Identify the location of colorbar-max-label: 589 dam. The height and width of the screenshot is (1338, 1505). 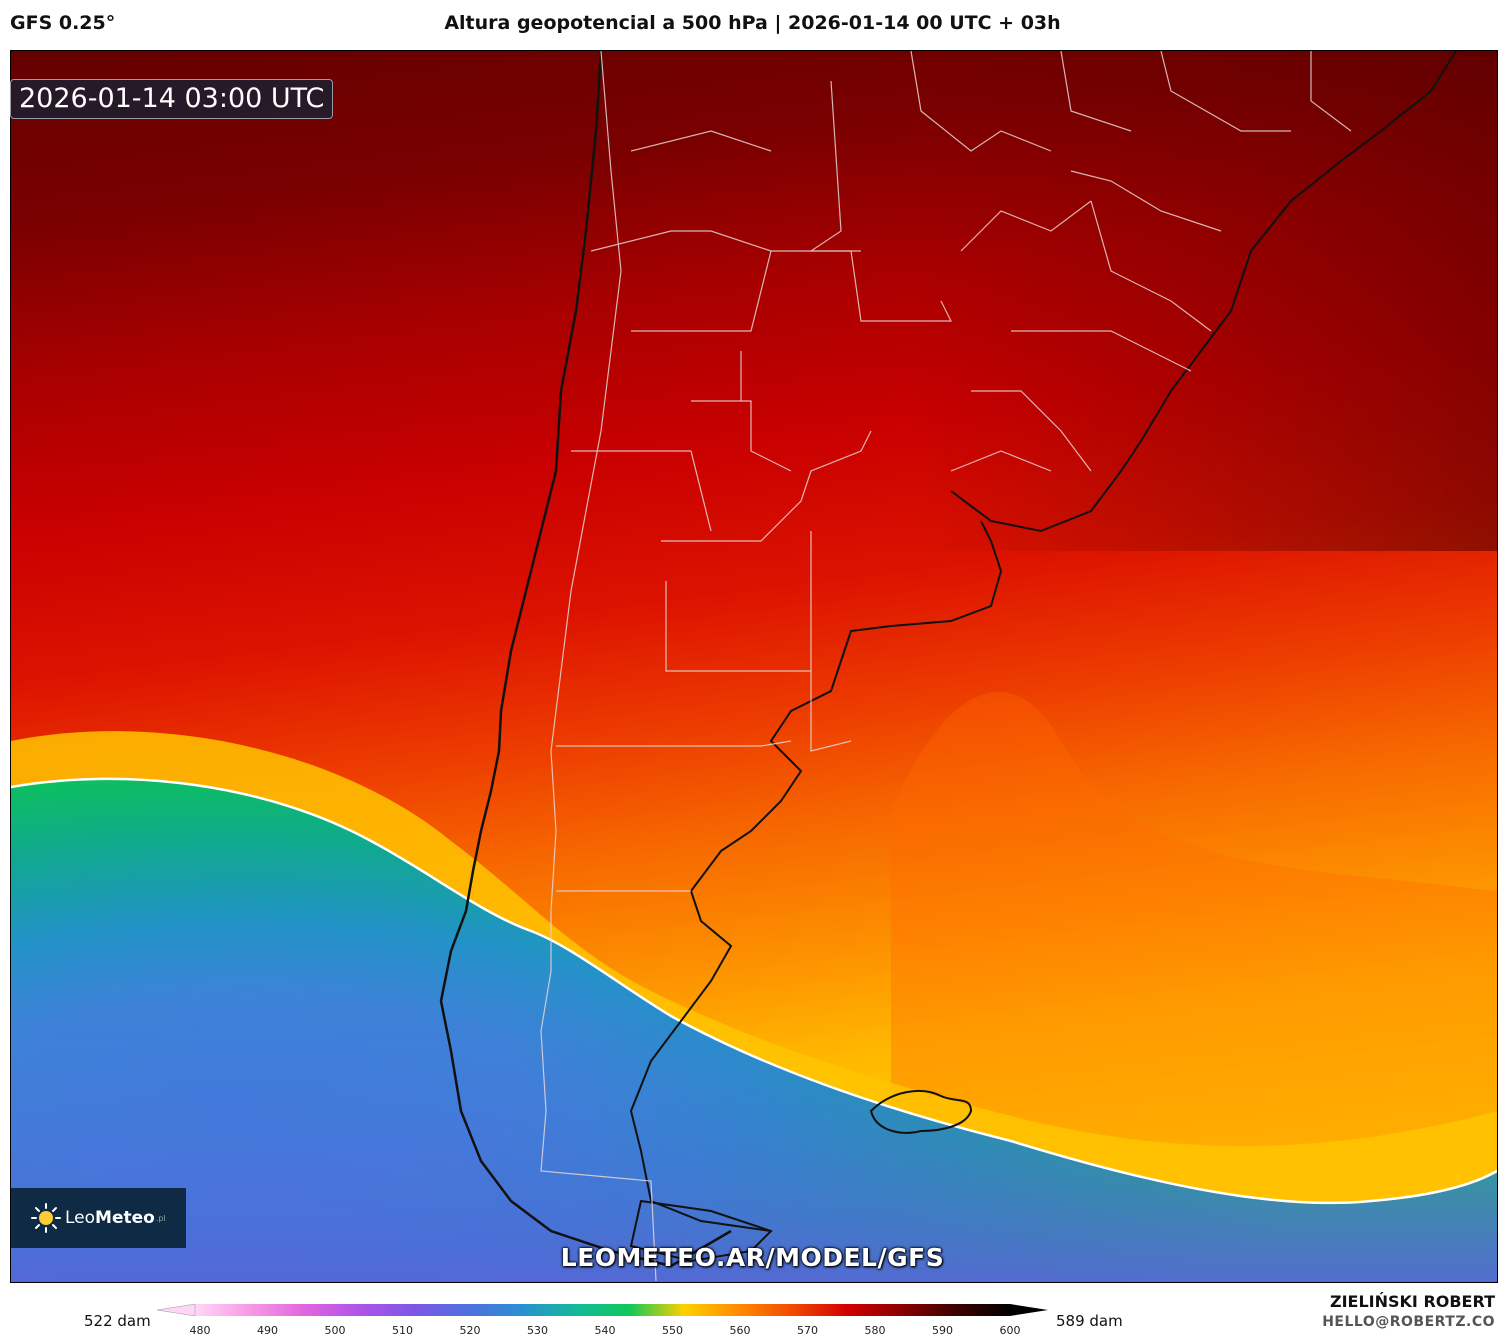
(1089, 1321).